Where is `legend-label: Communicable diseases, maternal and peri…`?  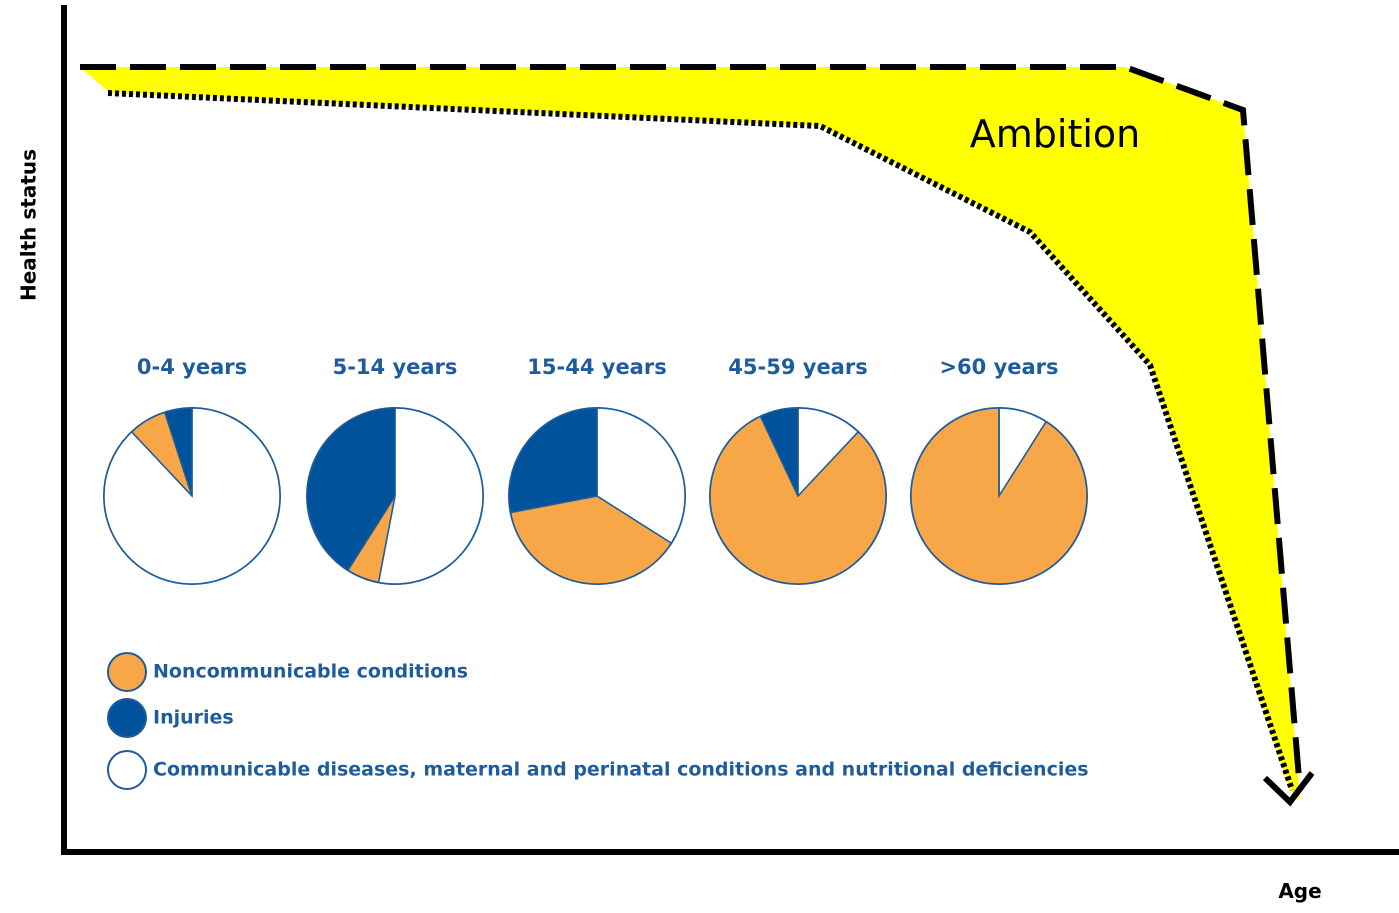 legend-label: Communicable diseases, maternal and peri… is located at coordinates (621, 770).